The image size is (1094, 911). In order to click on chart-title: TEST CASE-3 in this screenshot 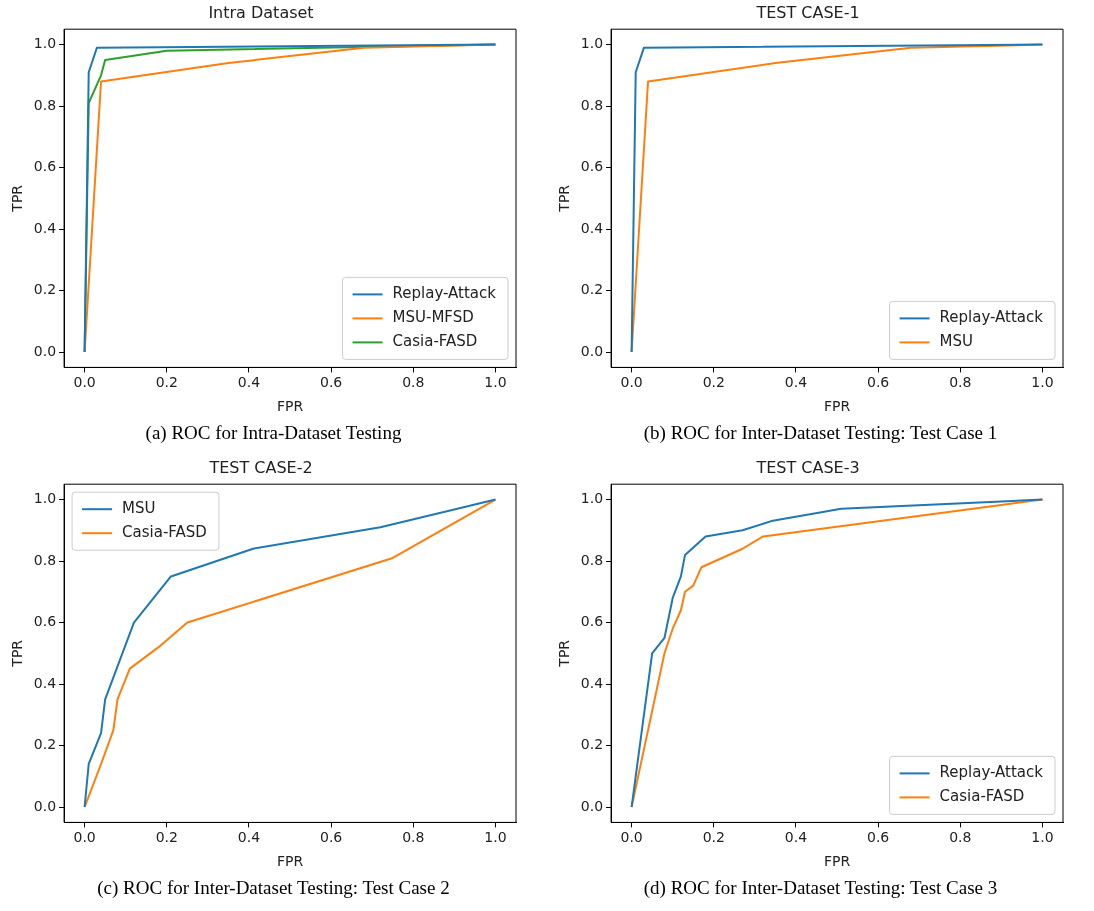, I will do `click(807, 467)`.